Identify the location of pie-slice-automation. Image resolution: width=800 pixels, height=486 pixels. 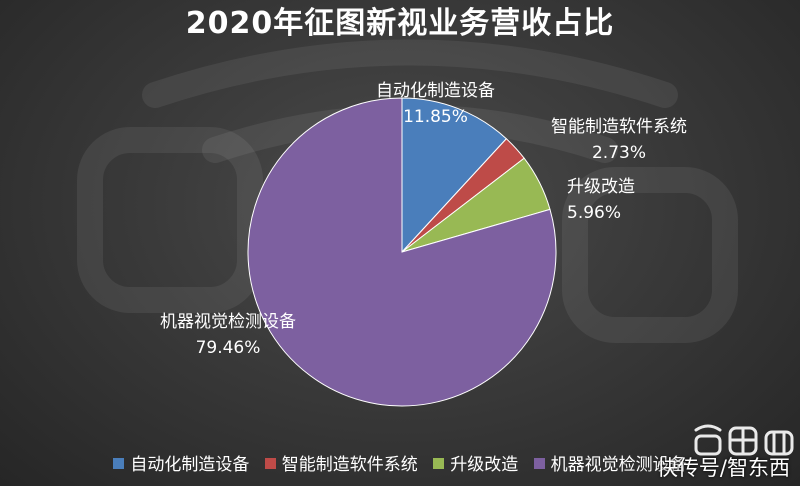
(454, 175).